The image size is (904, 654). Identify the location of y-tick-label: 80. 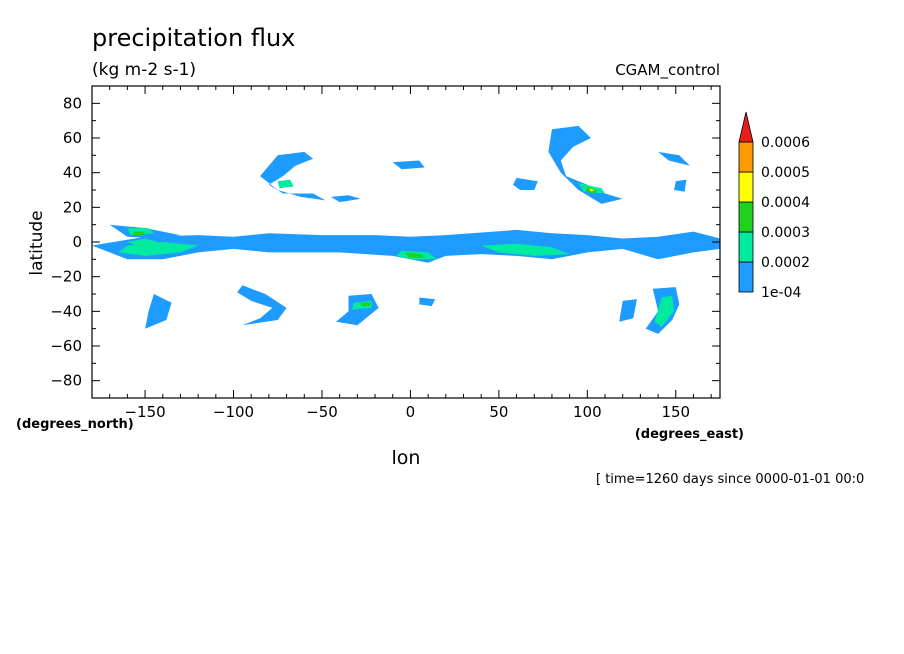
(72, 103).